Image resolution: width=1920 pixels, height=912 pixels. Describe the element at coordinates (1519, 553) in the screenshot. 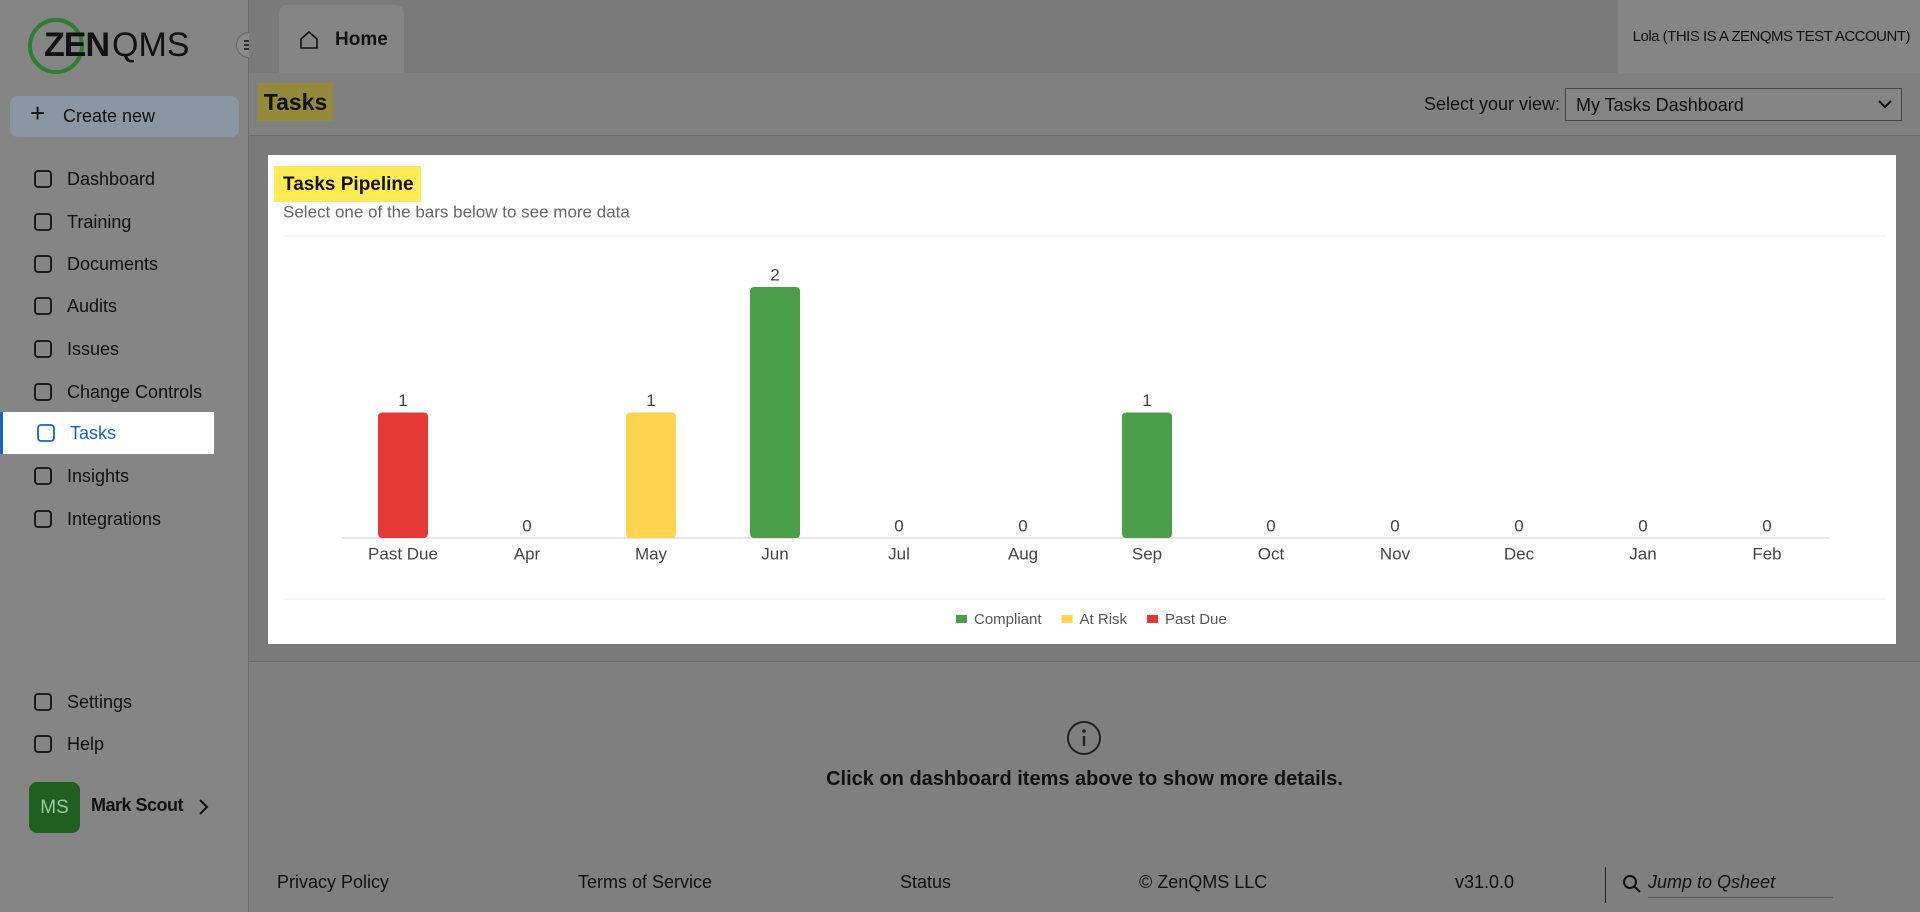

I see `x-tick-label: Dec` at that location.